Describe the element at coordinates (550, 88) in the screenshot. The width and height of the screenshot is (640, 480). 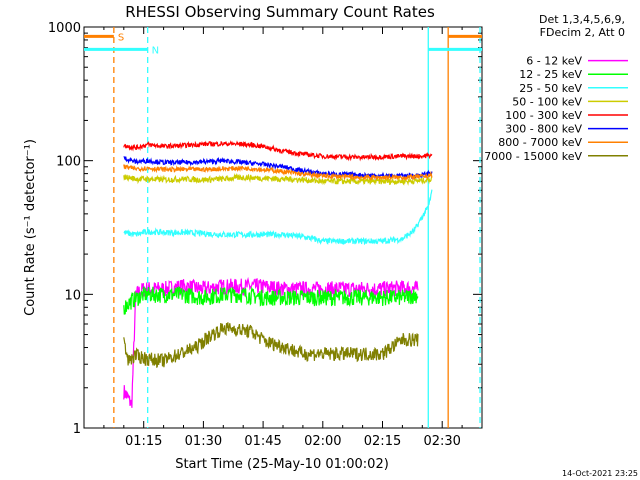
I see `legend-label: 25 - 50 keV` at that location.